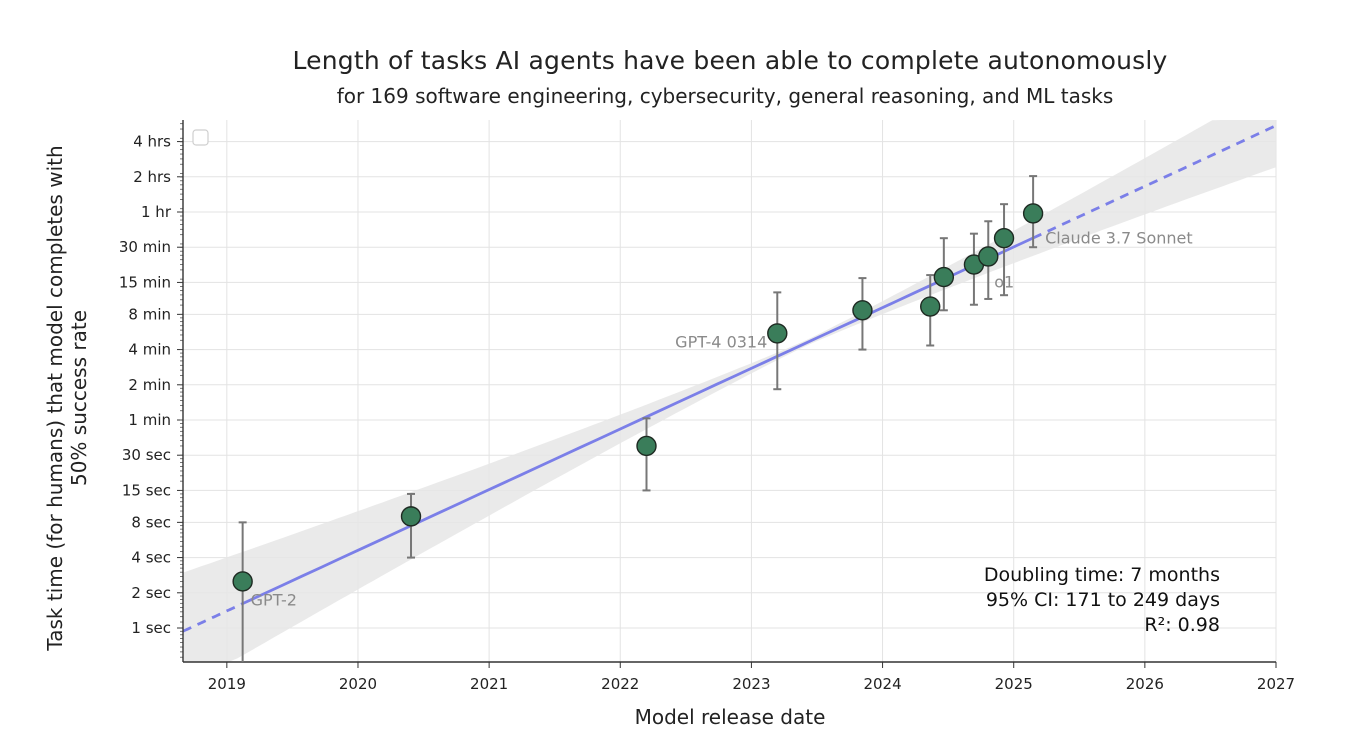  I want to click on r-squared-text: R²: 0.98, so click(1182, 625).